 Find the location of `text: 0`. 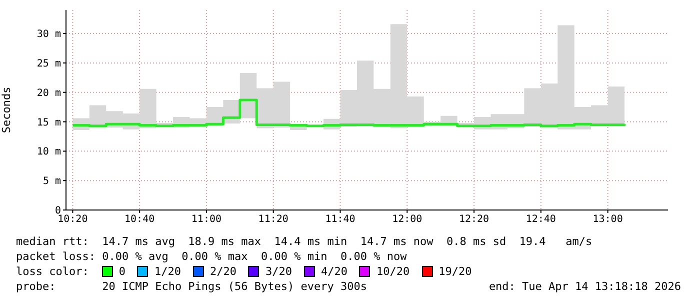

text: 0 is located at coordinates (122, 271).